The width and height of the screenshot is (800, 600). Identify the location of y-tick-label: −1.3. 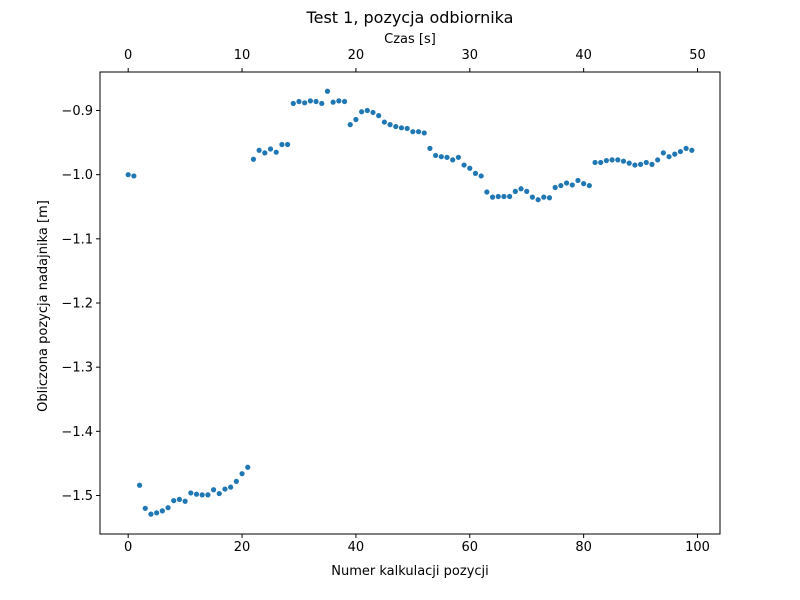
(77, 368).